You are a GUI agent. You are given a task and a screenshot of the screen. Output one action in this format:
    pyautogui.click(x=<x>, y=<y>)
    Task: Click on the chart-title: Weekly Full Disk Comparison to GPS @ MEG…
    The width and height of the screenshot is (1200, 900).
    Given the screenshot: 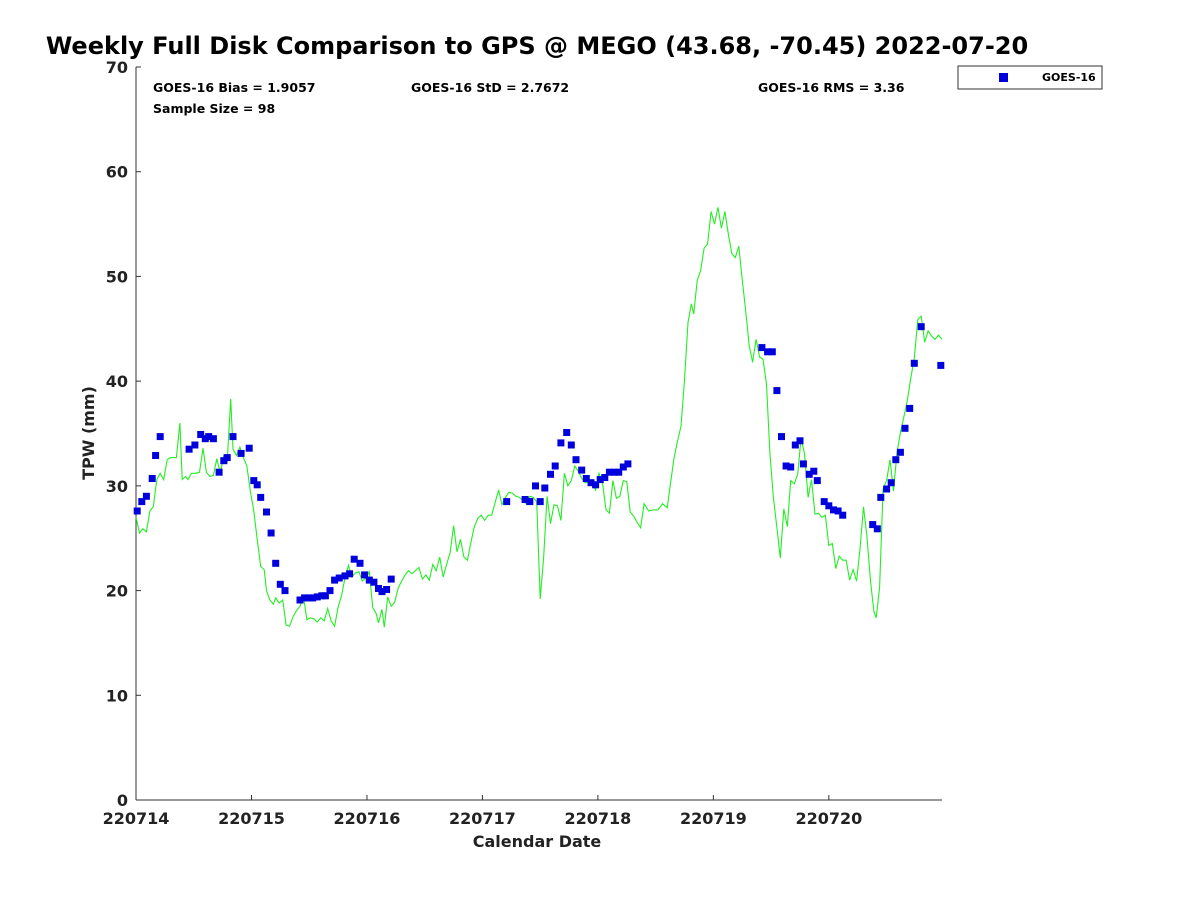 What is the action you would take?
    pyautogui.click(x=537, y=46)
    